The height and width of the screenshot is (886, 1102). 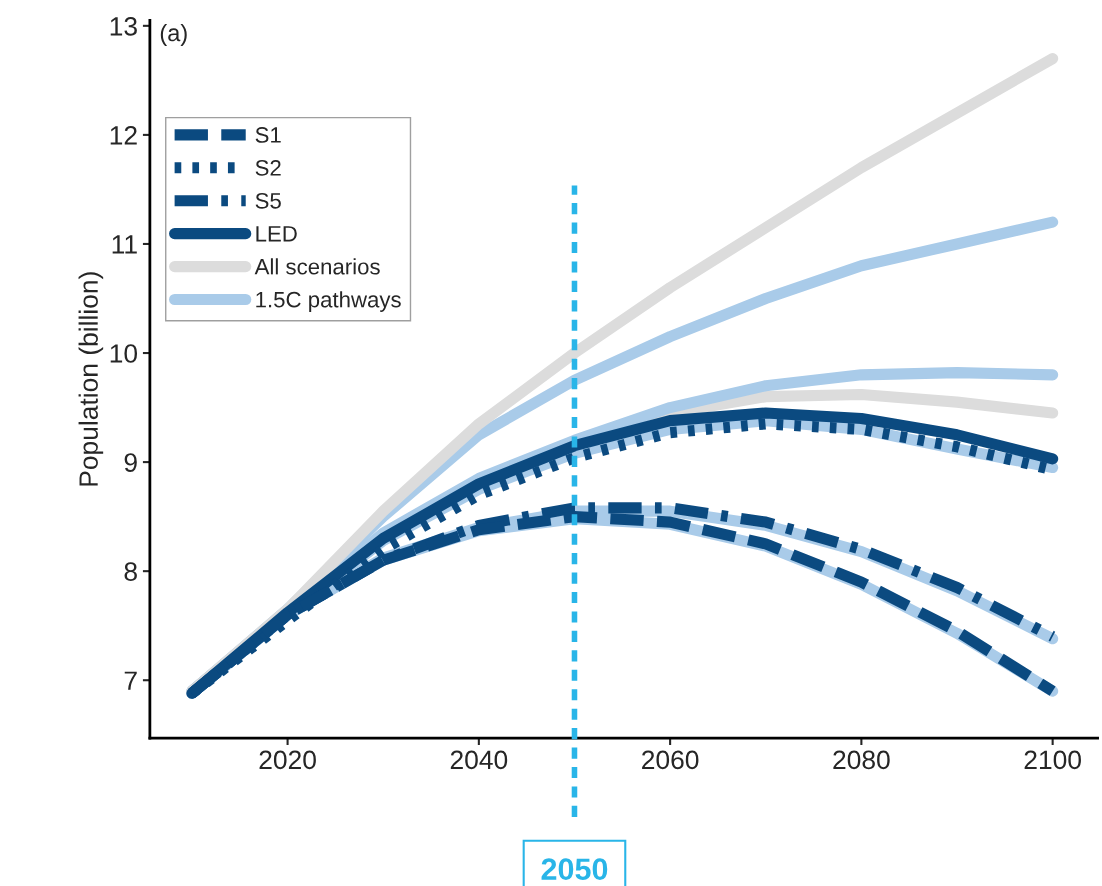 I want to click on legend-label: 1.5C pathways, so click(x=328, y=301).